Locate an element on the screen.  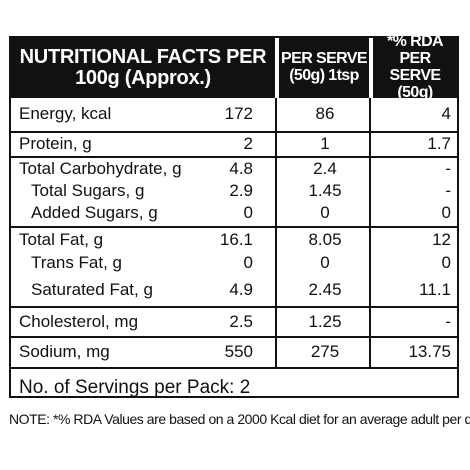
header-nutritional-facts-line2: 100g (Approx.) is located at coordinates (143, 78).